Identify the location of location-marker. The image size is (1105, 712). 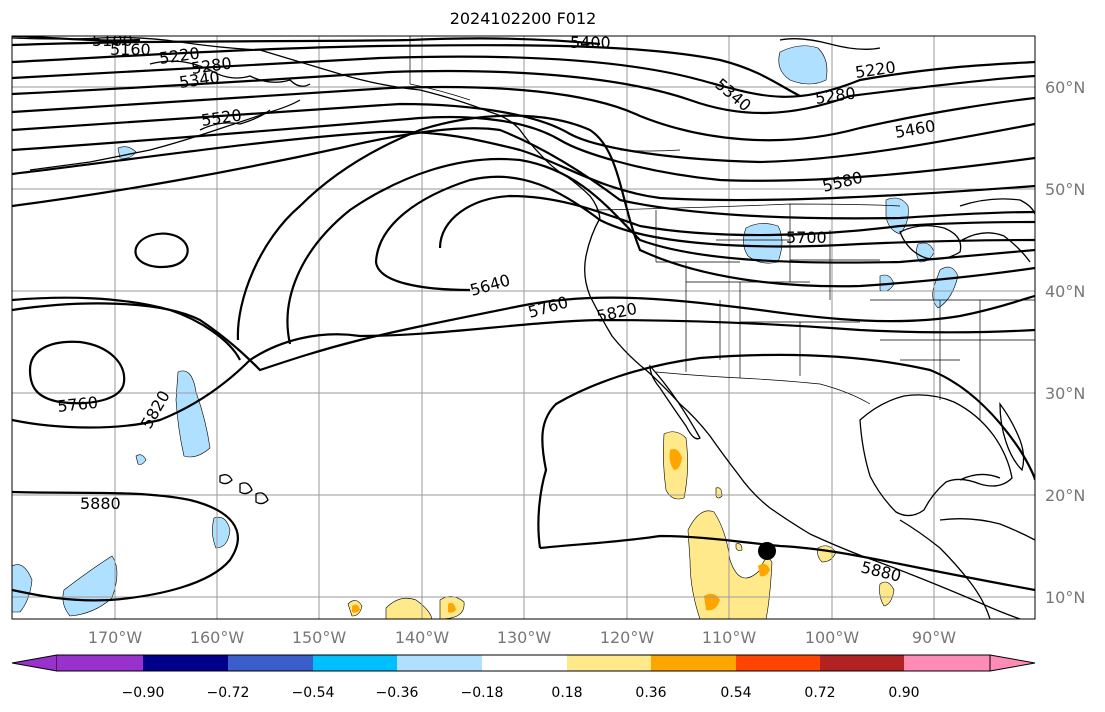
(767, 551).